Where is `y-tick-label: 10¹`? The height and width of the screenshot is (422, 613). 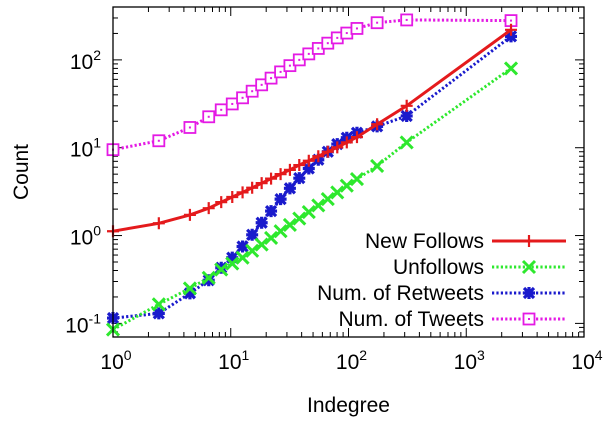 y-tick-label: 10¹ is located at coordinates (85, 148).